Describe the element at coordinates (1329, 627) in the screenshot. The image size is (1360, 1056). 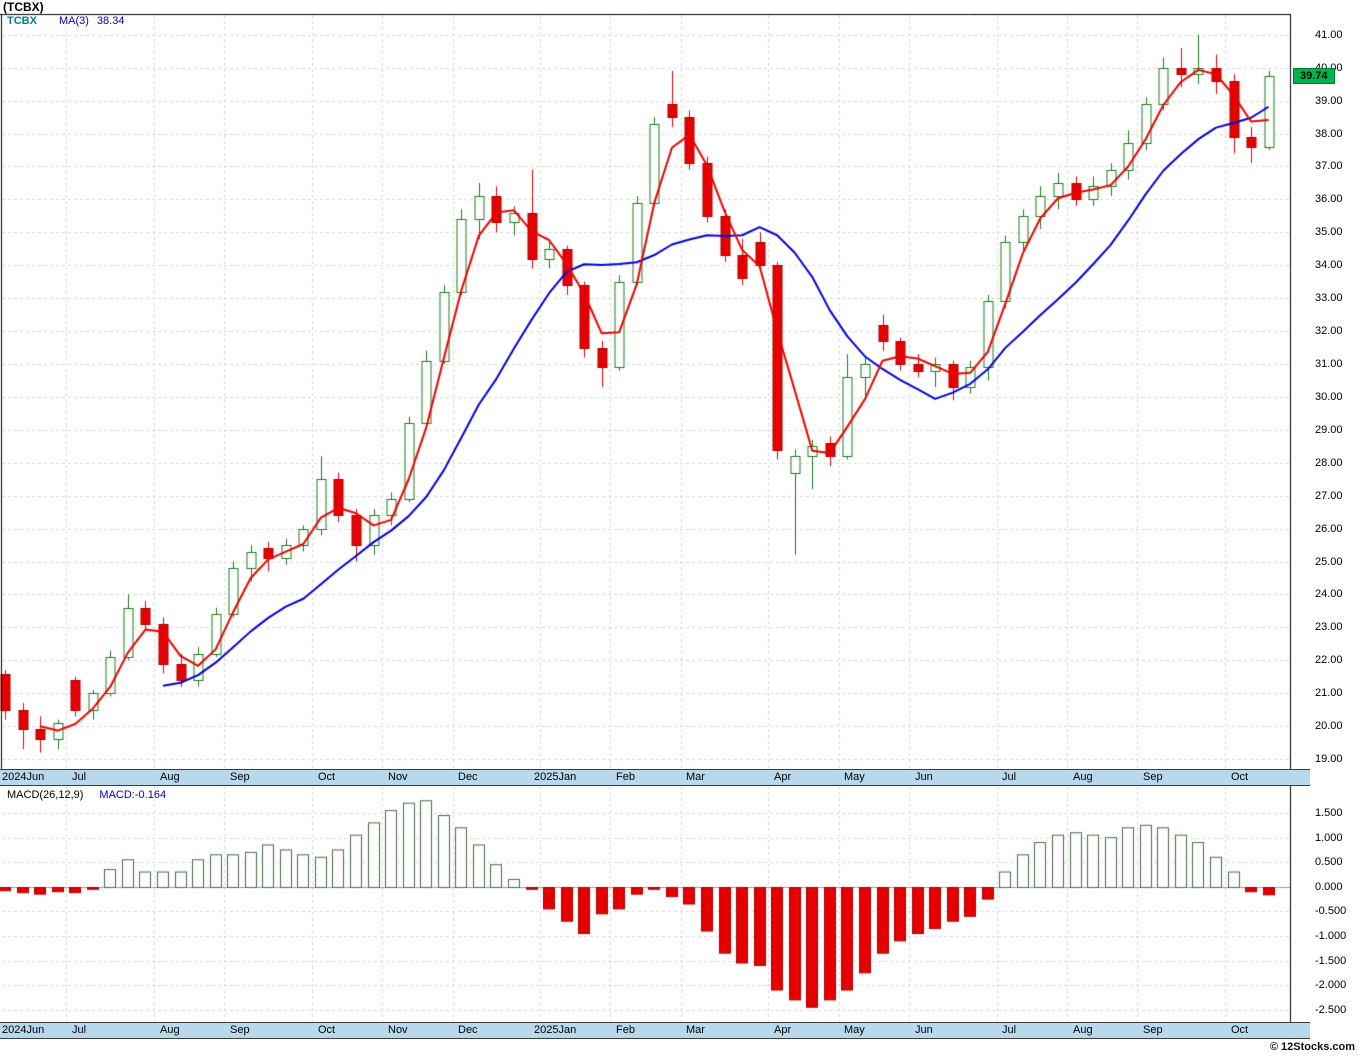
I see `price-axis-tick-label: 23.00` at that location.